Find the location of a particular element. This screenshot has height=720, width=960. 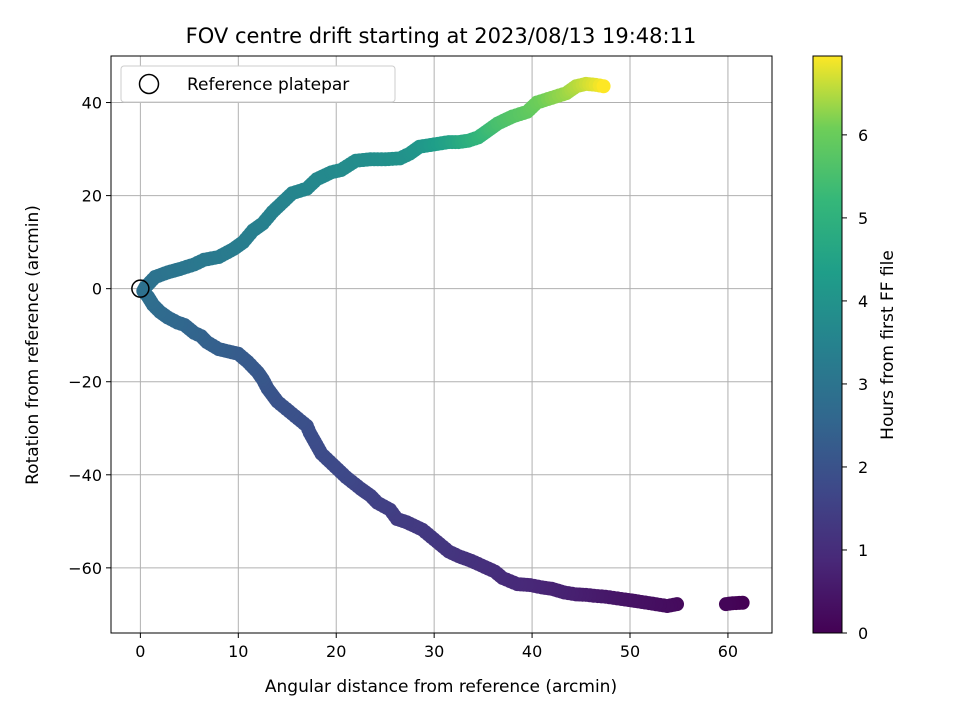

y-tick-label: 40 is located at coordinates (92, 103).